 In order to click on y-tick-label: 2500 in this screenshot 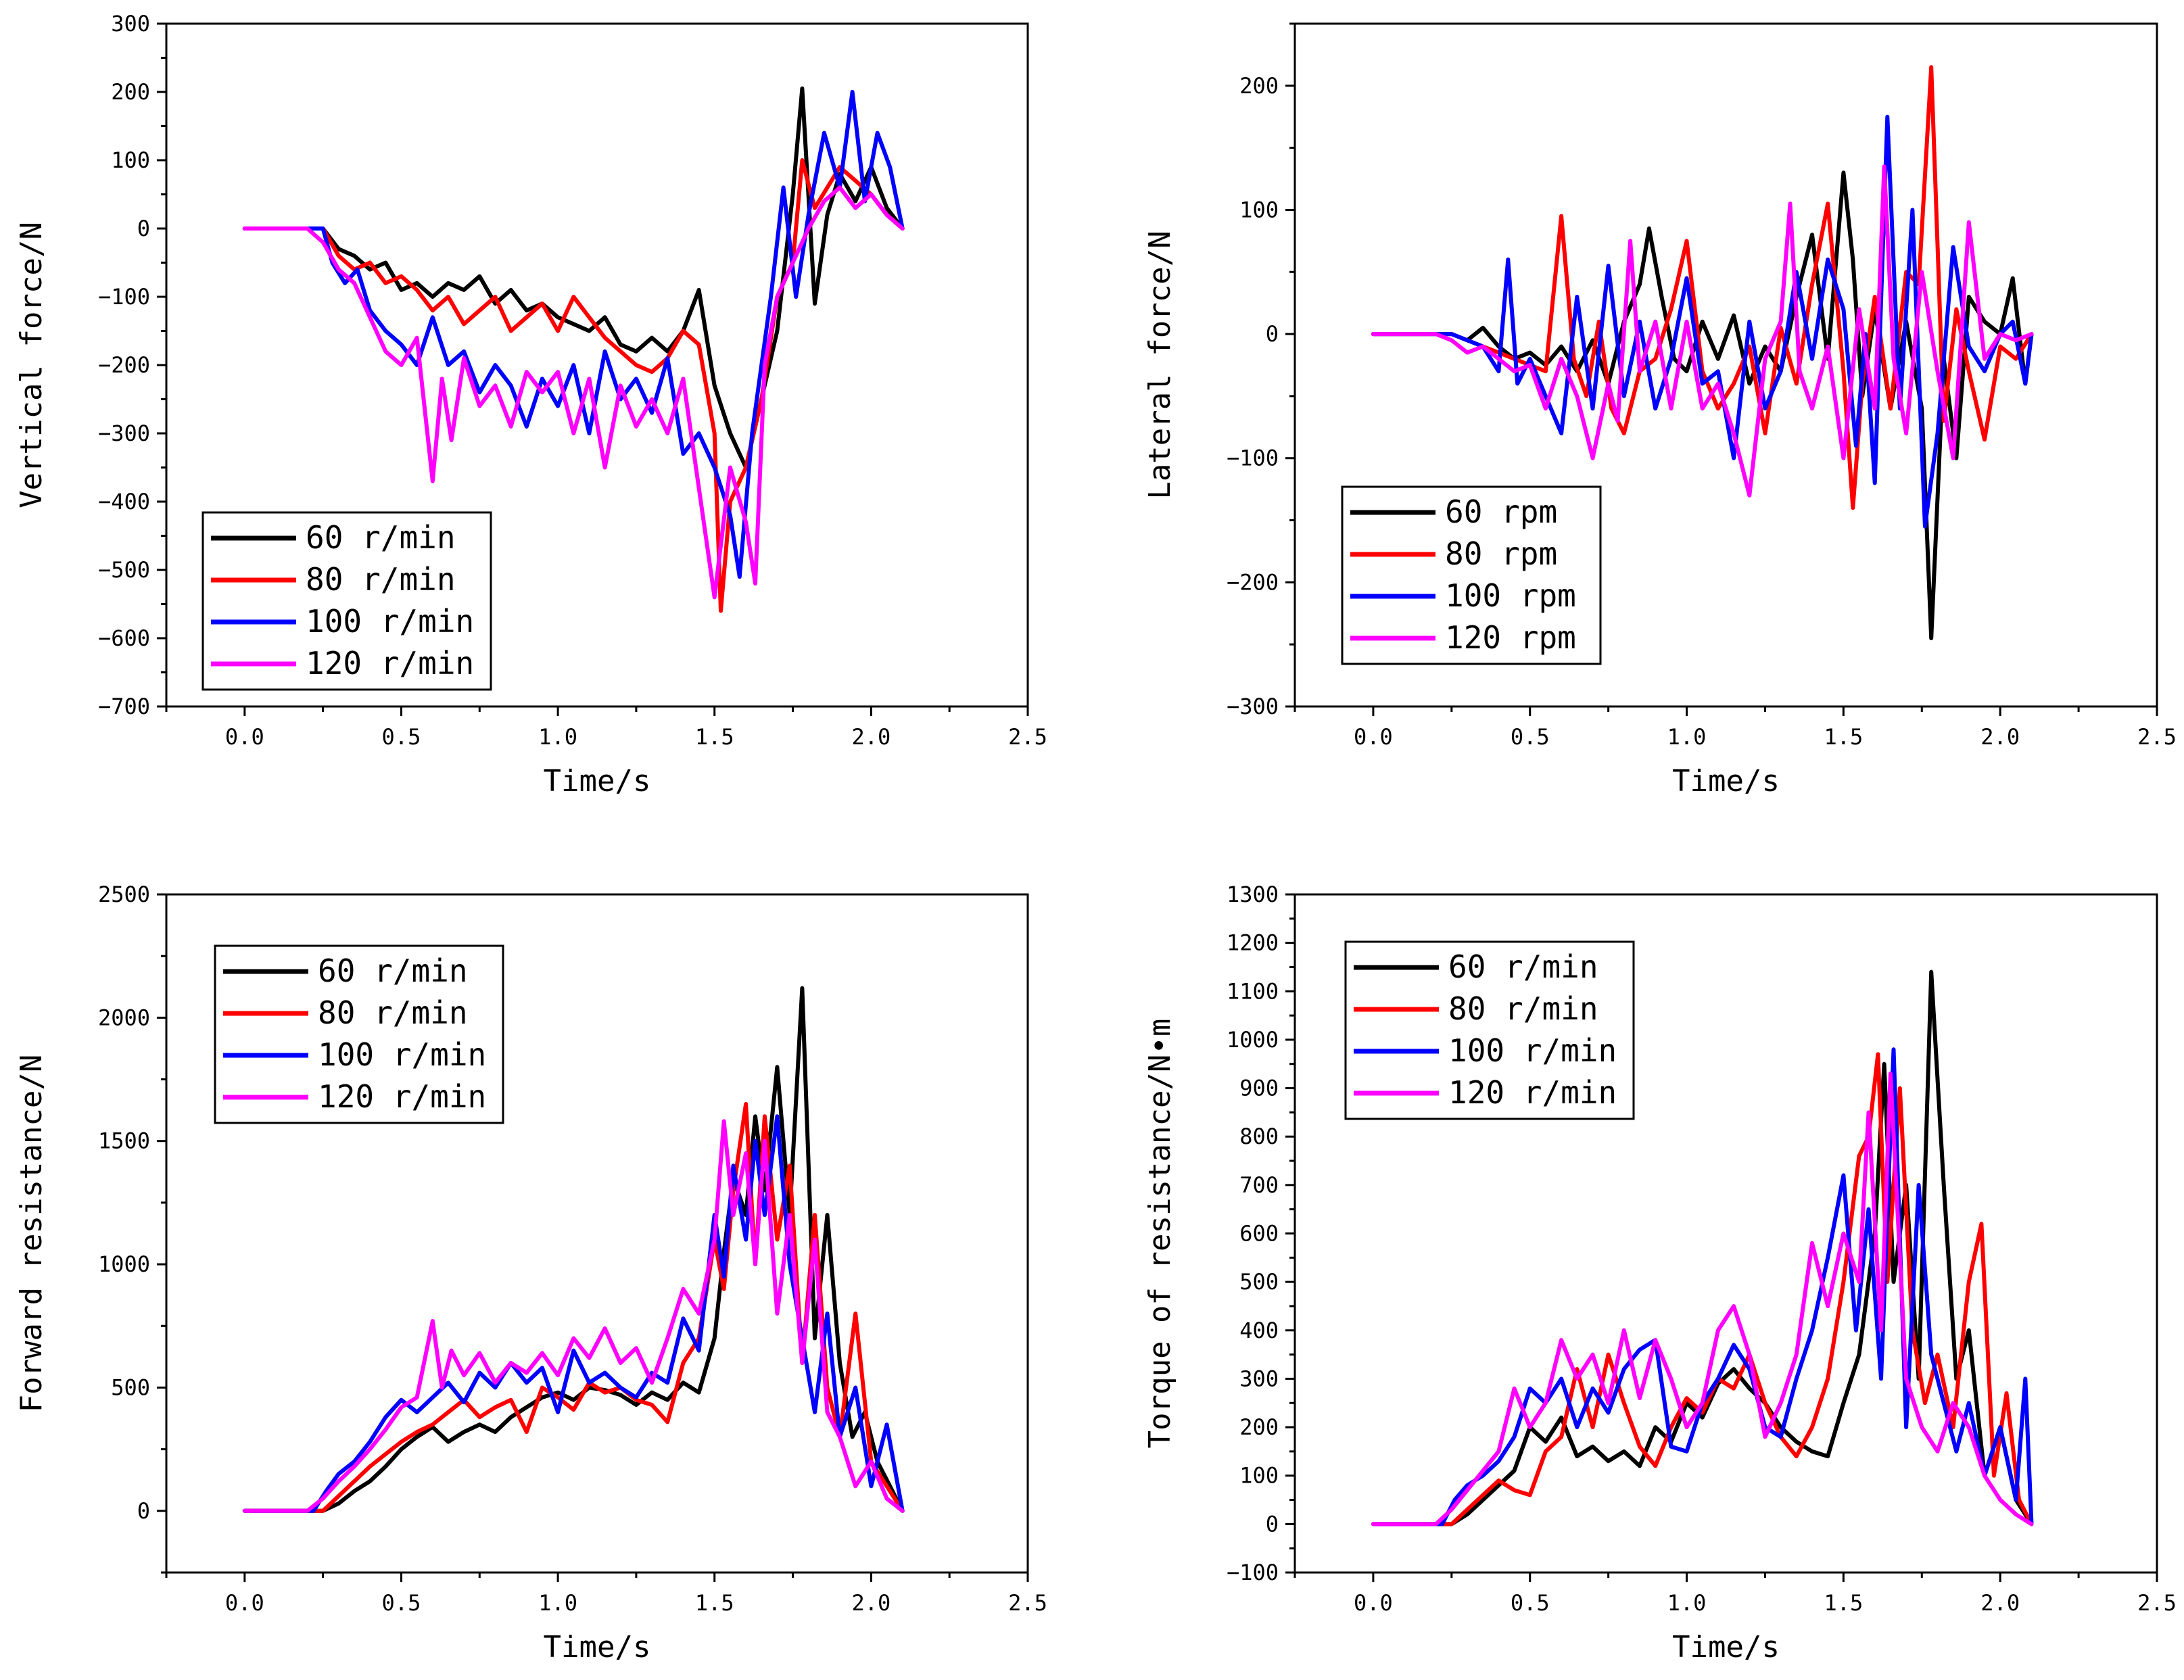, I will do `click(124, 895)`.